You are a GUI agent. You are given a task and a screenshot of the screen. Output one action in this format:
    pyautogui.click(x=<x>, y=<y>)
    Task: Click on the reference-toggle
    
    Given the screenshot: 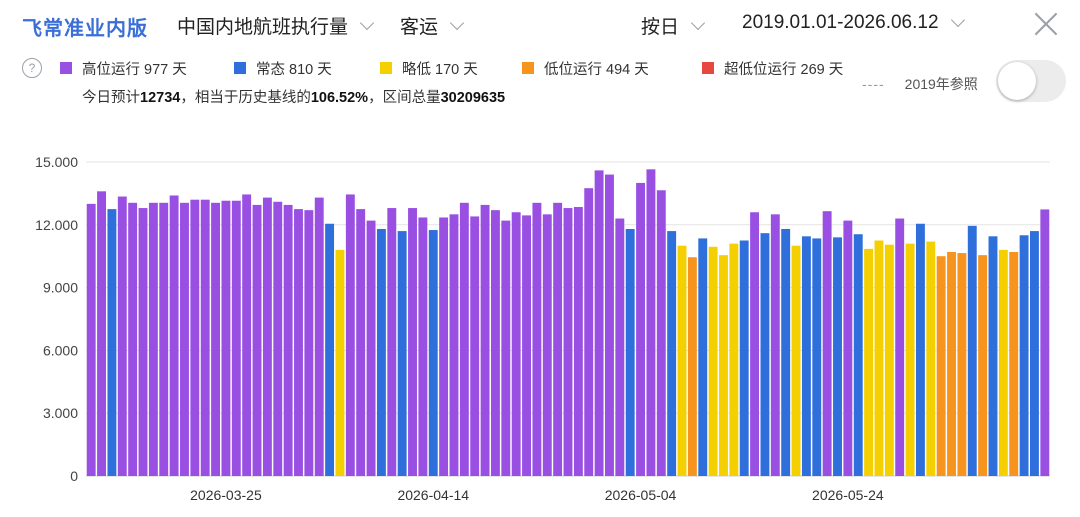 What is the action you would take?
    pyautogui.click(x=1031, y=81)
    